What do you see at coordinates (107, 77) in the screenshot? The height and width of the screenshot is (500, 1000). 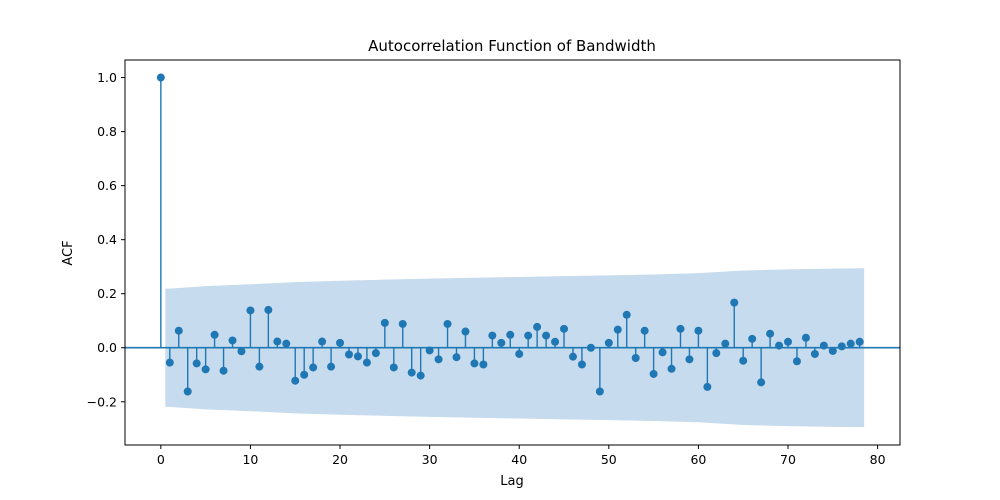 I see `y-tick-label: 1.0` at bounding box center [107, 77].